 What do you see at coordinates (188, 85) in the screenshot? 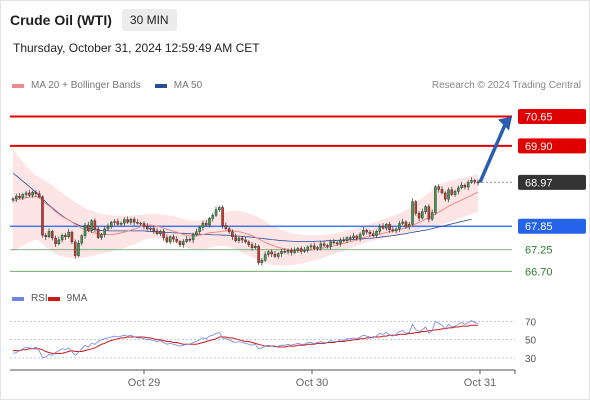
I see `legend-ma50: MA 50` at bounding box center [188, 85].